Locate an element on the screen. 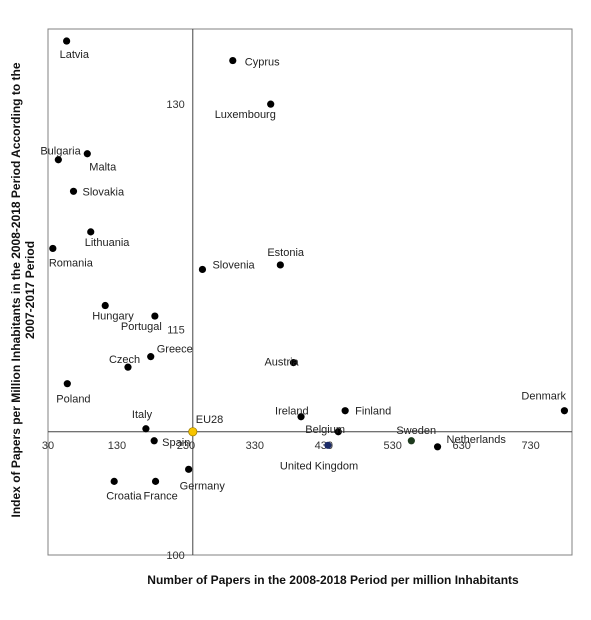 This screenshot has width=591, height=620. point-sweden is located at coordinates (411, 441).